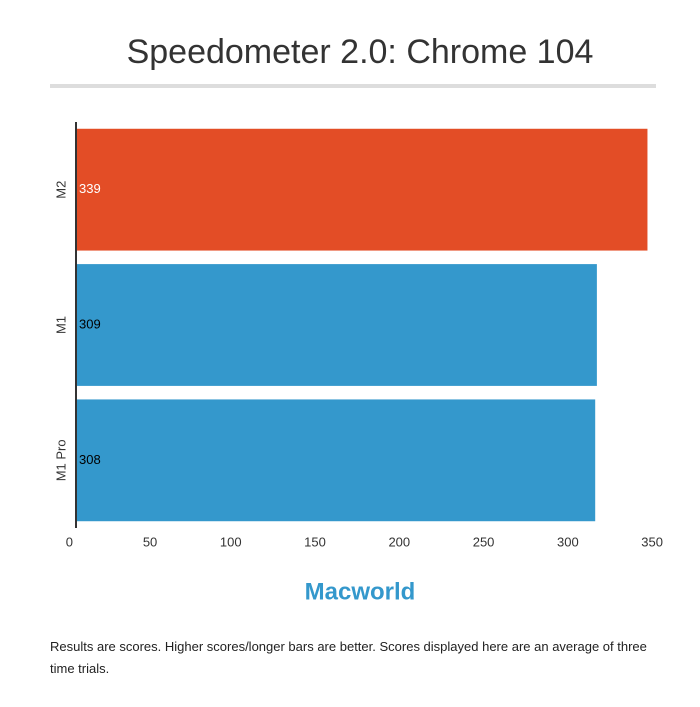  I want to click on x-tick-label: 100, so click(231, 541).